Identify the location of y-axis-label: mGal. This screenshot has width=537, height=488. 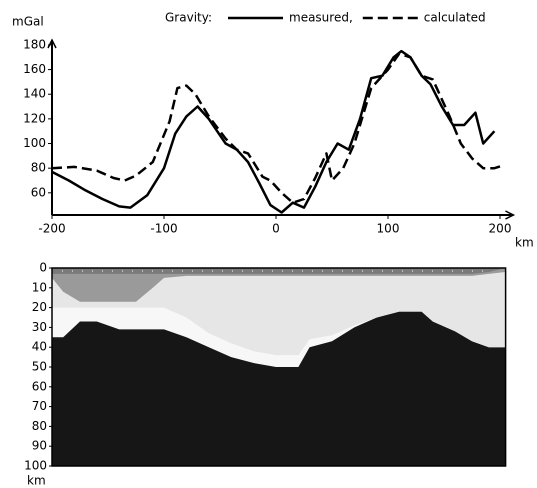
(28, 22).